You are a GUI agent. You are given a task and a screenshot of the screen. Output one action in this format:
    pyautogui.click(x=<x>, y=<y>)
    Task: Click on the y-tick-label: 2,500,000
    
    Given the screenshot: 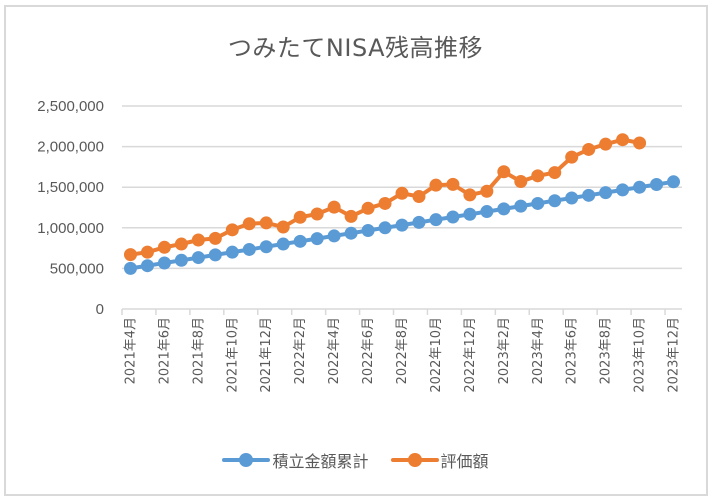 What is the action you would take?
    pyautogui.click(x=70, y=106)
    